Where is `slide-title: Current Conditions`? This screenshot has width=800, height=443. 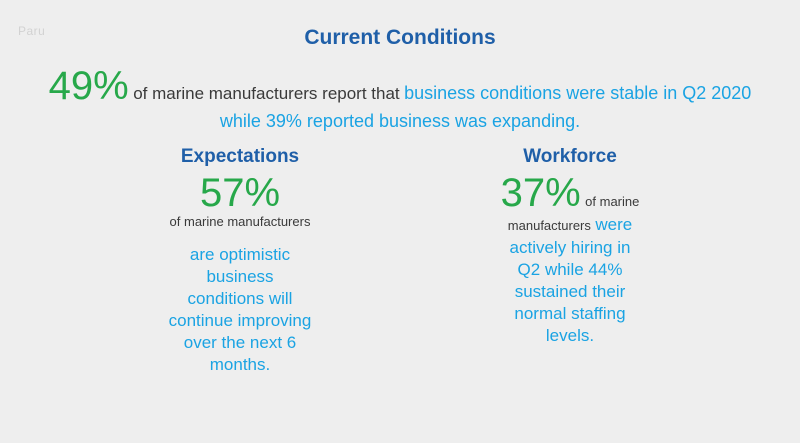 slide-title: Current Conditions is located at coordinates (400, 37).